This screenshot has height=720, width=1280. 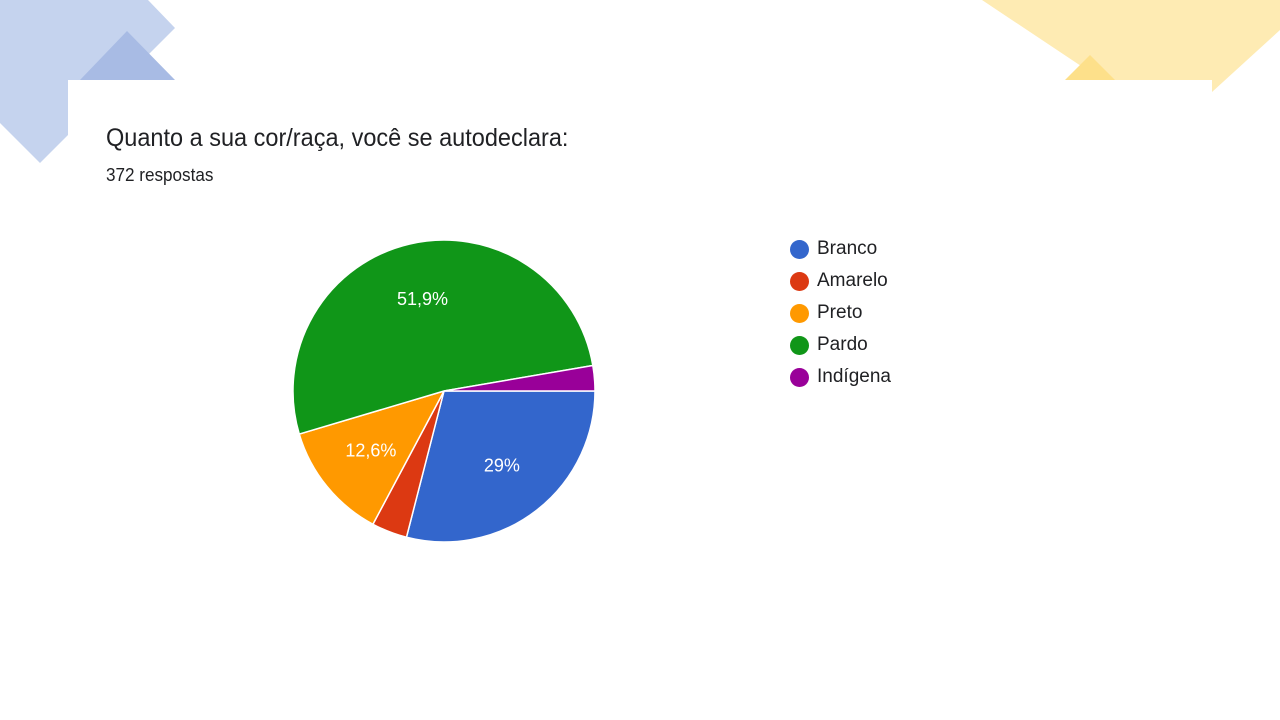 I want to click on chart-legend: Branco Amarelo Preto Pardo Indígena, so click(x=840, y=317).